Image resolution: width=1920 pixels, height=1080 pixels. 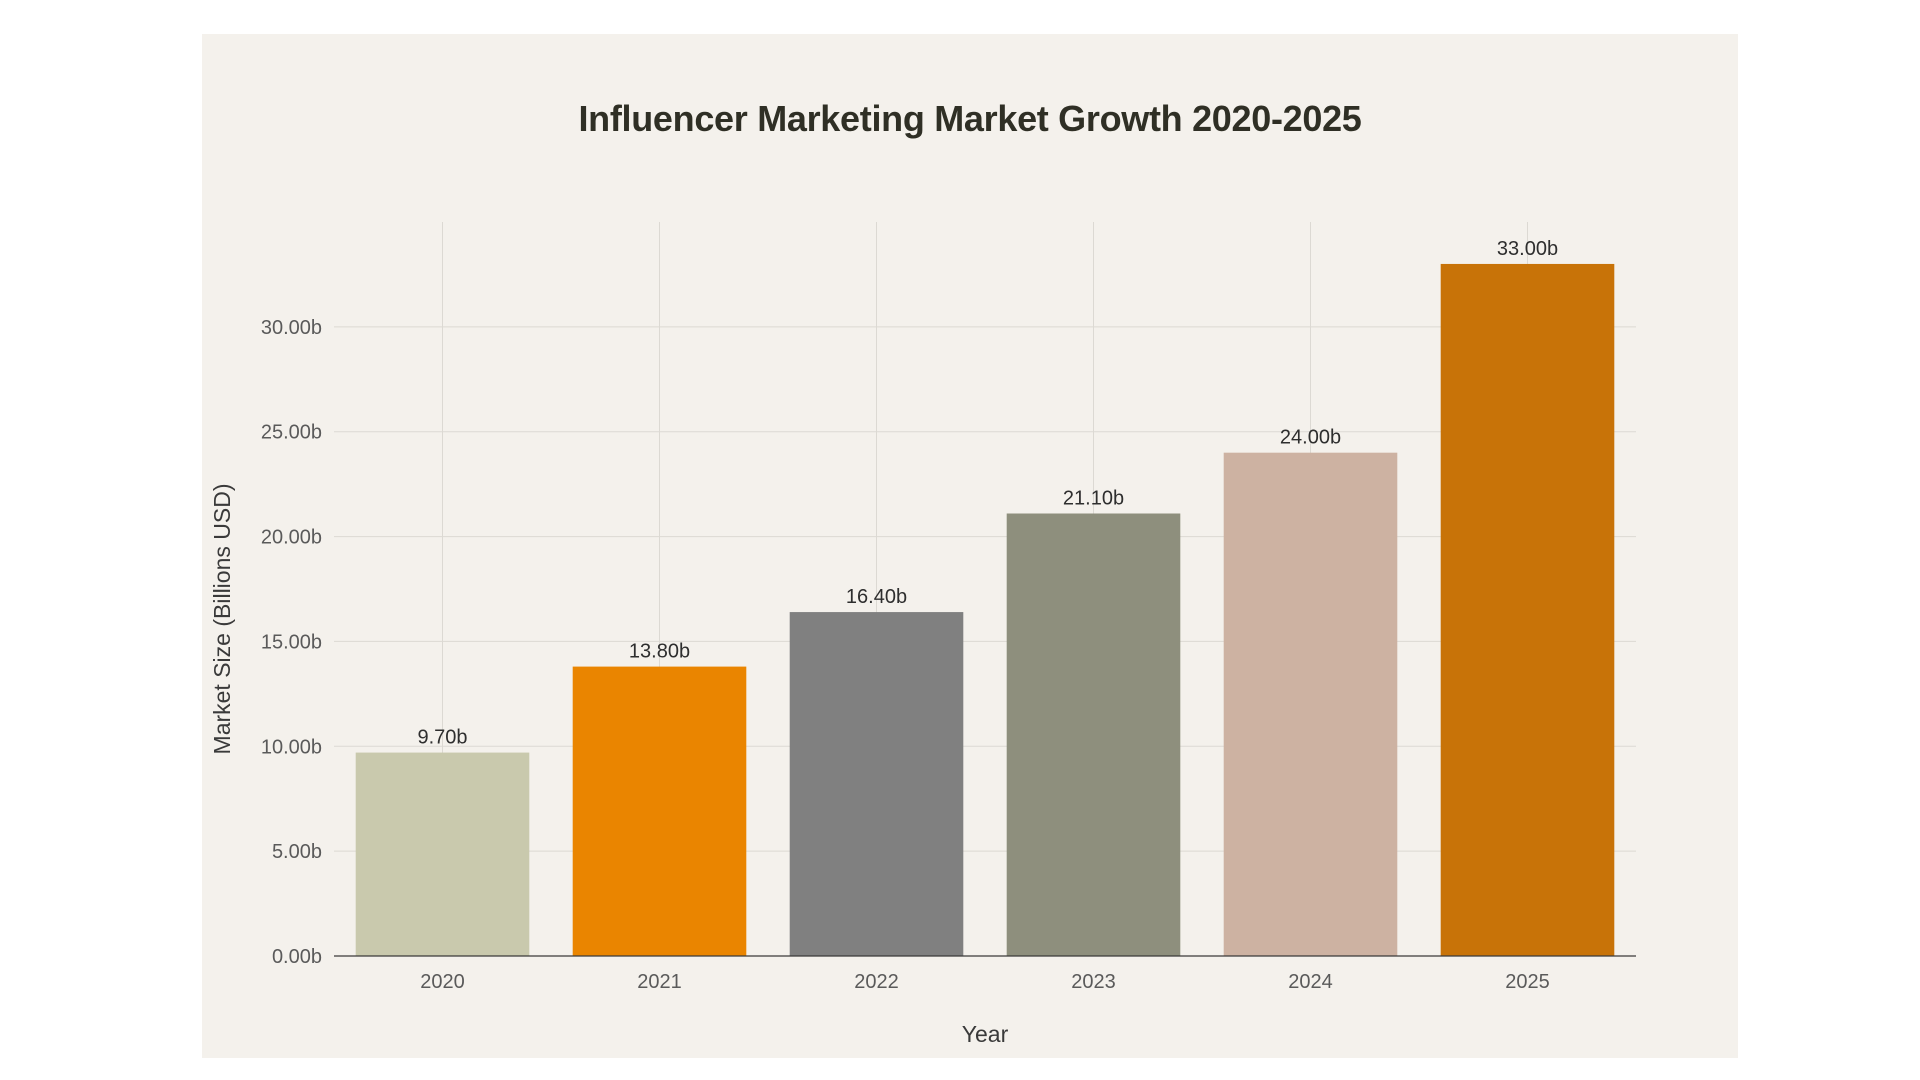 I want to click on y-tick-label: 30.00b, so click(x=291, y=328).